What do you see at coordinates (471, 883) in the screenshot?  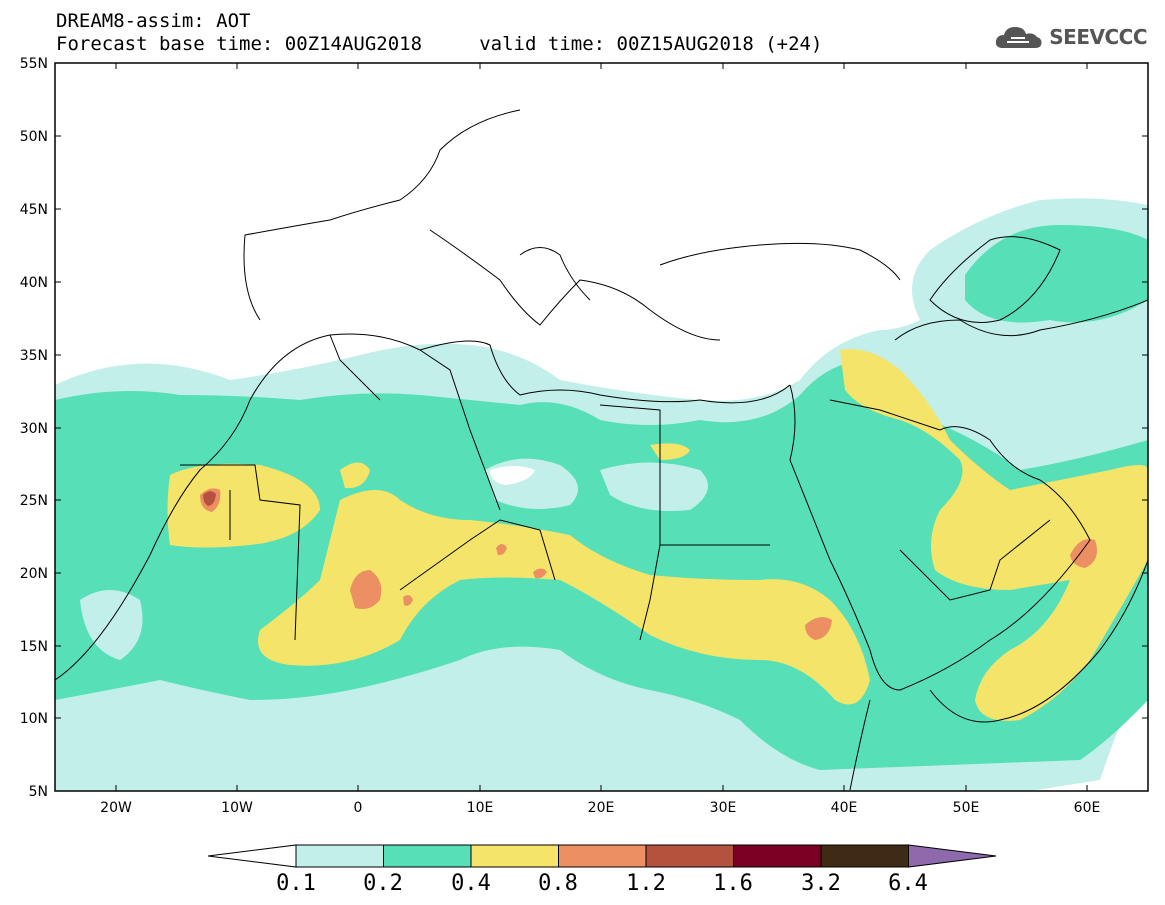 I see `colorbar-label: 0.4` at bounding box center [471, 883].